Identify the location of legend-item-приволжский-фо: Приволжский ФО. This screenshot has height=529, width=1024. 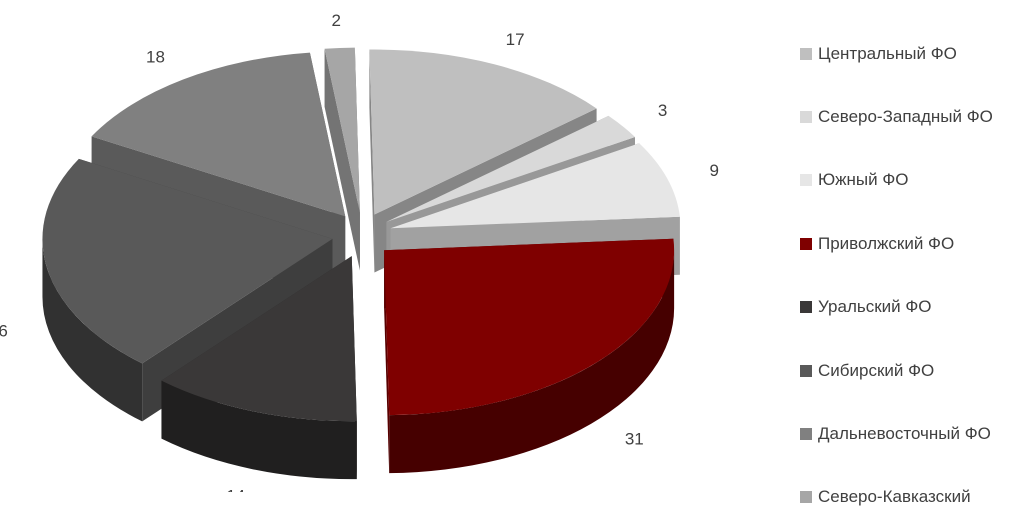
(912, 243).